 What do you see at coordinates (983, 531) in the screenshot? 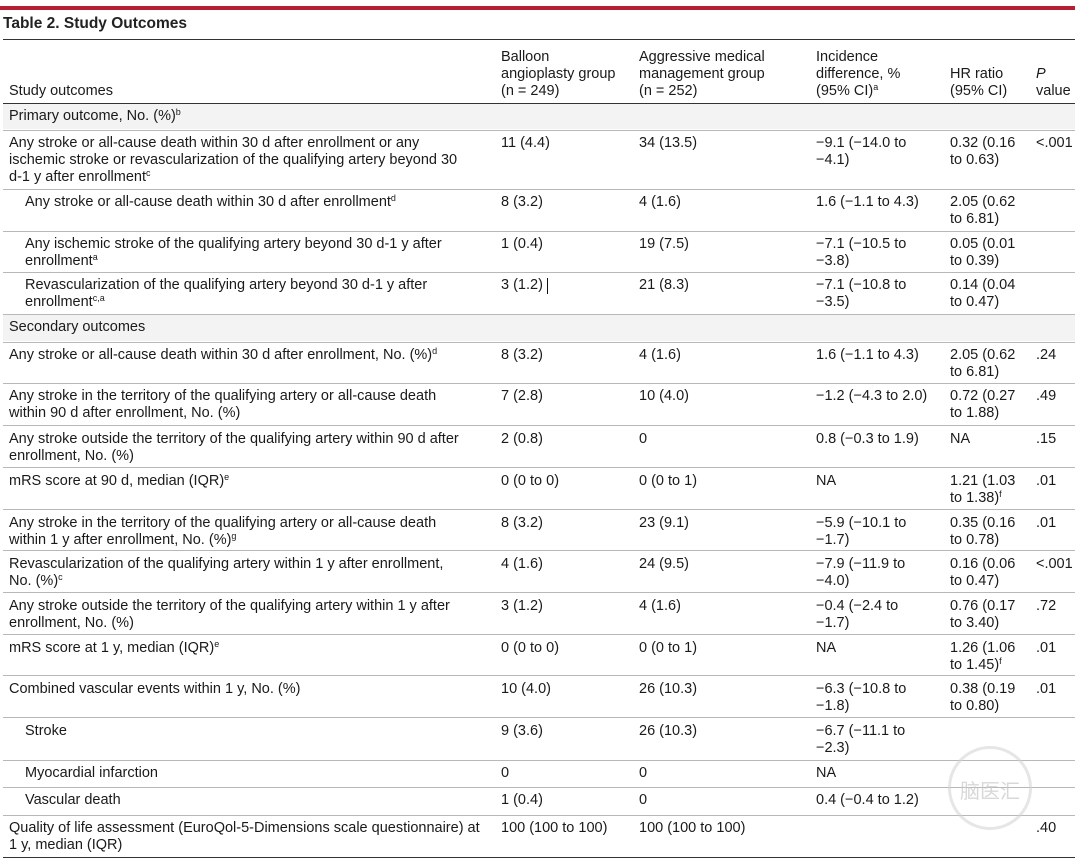
I see `hr-value: 0.35 (0.16 to 0.78)` at bounding box center [983, 531].